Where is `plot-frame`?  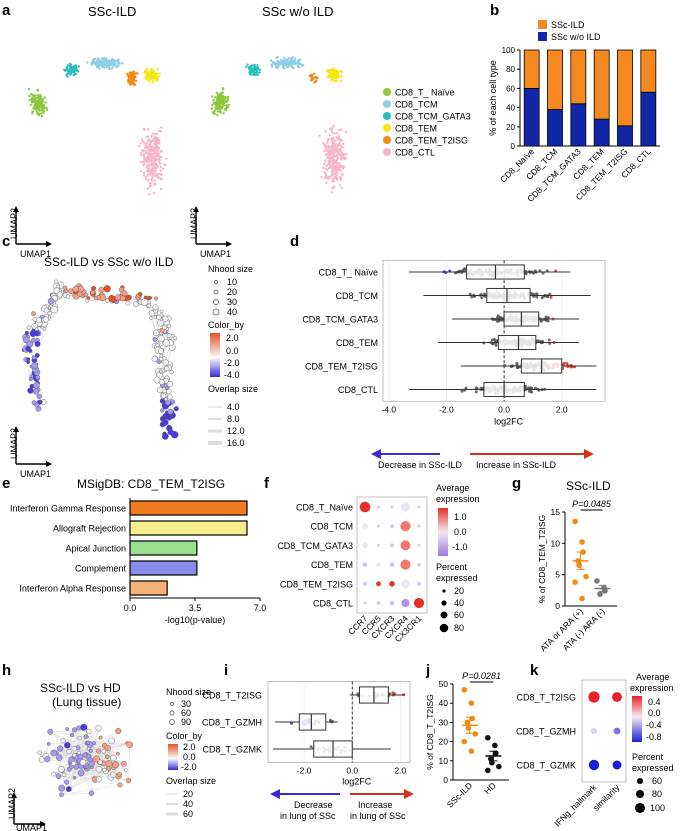 plot-frame is located at coordinates (604, 731).